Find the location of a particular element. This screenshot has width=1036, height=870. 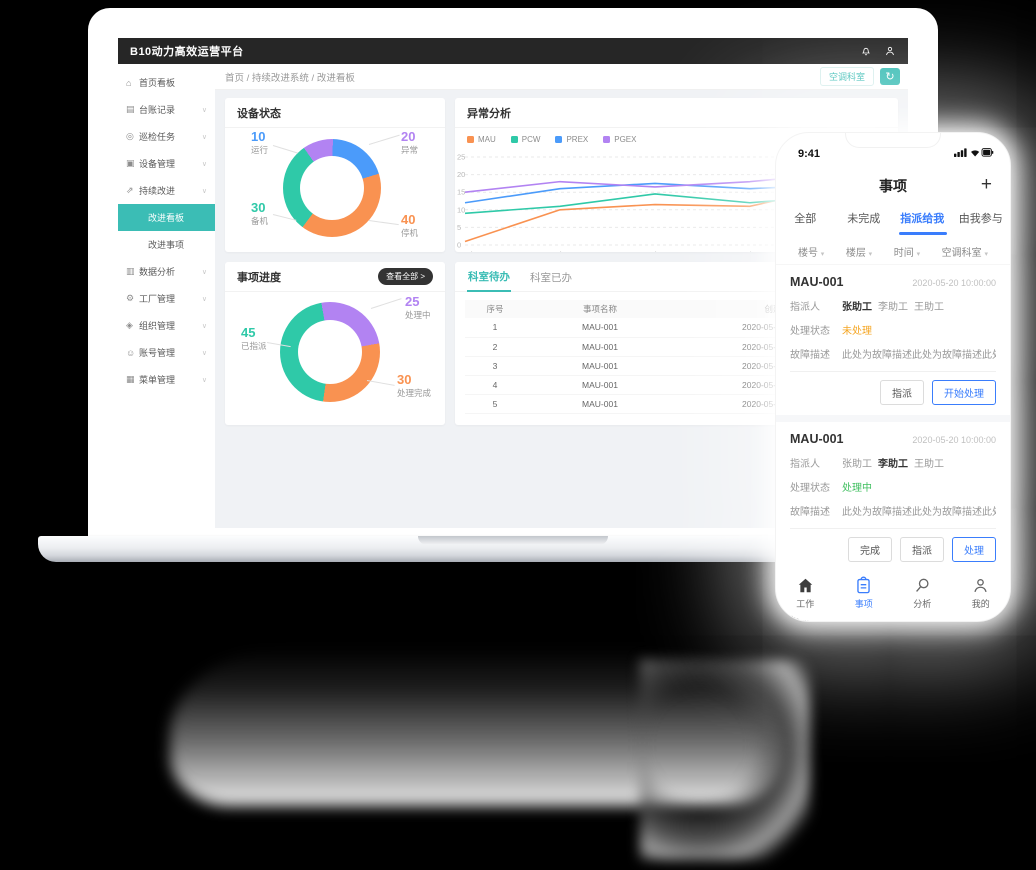

table-cell: 4 is located at coordinates (495, 385).